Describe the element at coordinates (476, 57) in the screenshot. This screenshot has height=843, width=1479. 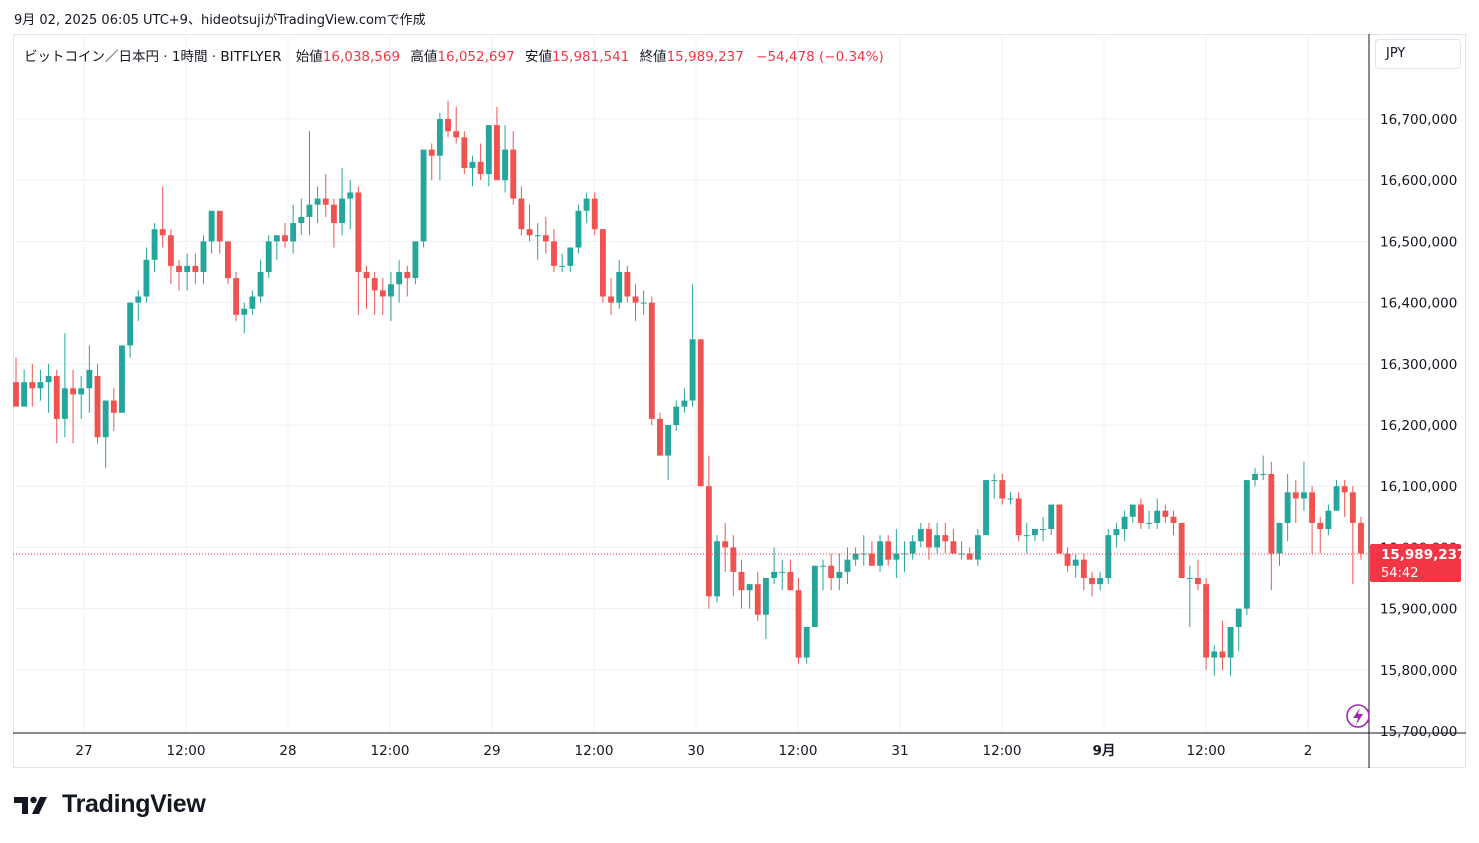
I see `high-value: 16,052,697` at that location.